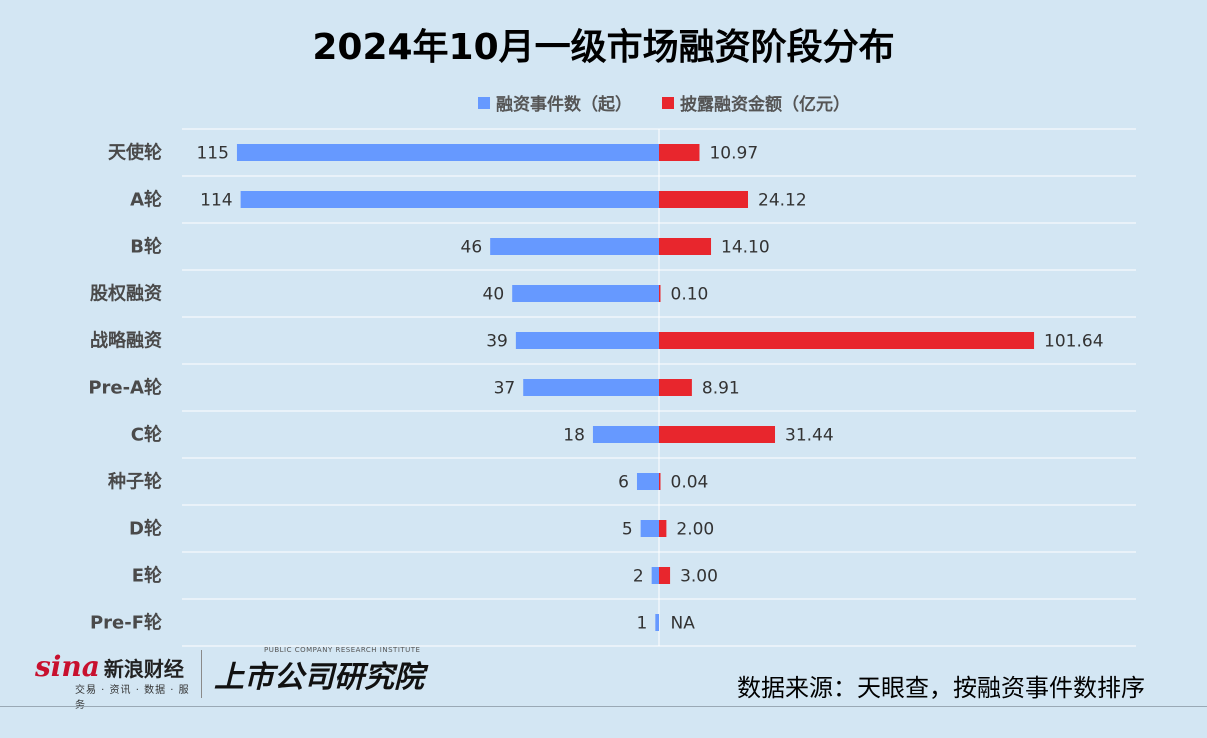 This screenshot has height=738, width=1207. I want to click on category-label: B轮, so click(146, 247).